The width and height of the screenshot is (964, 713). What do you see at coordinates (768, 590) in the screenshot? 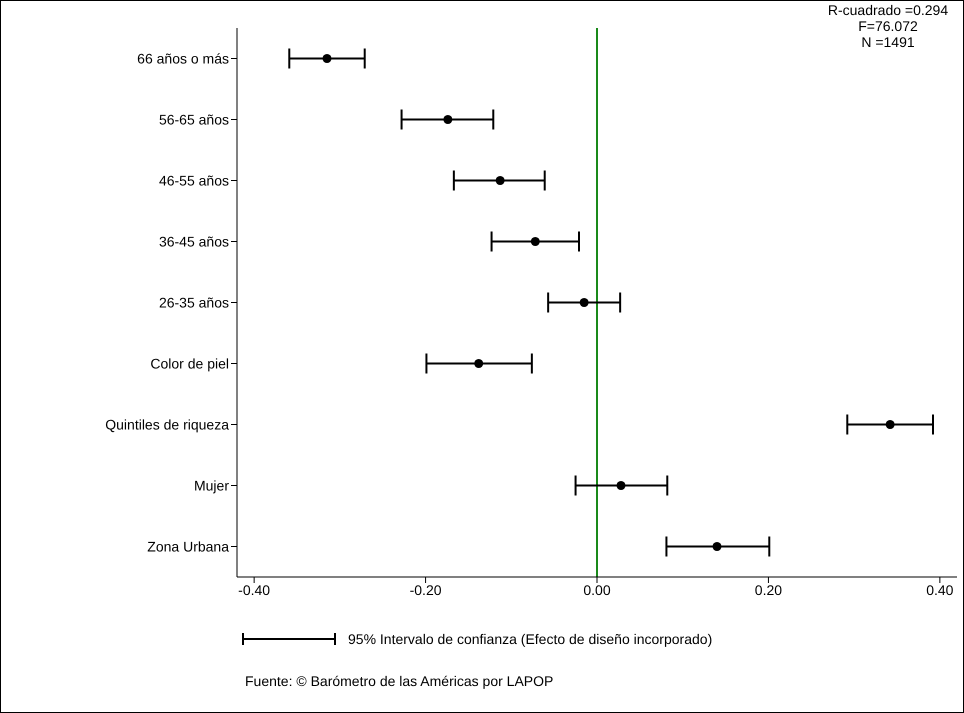
I see `x-tick-label: 0.20` at bounding box center [768, 590].